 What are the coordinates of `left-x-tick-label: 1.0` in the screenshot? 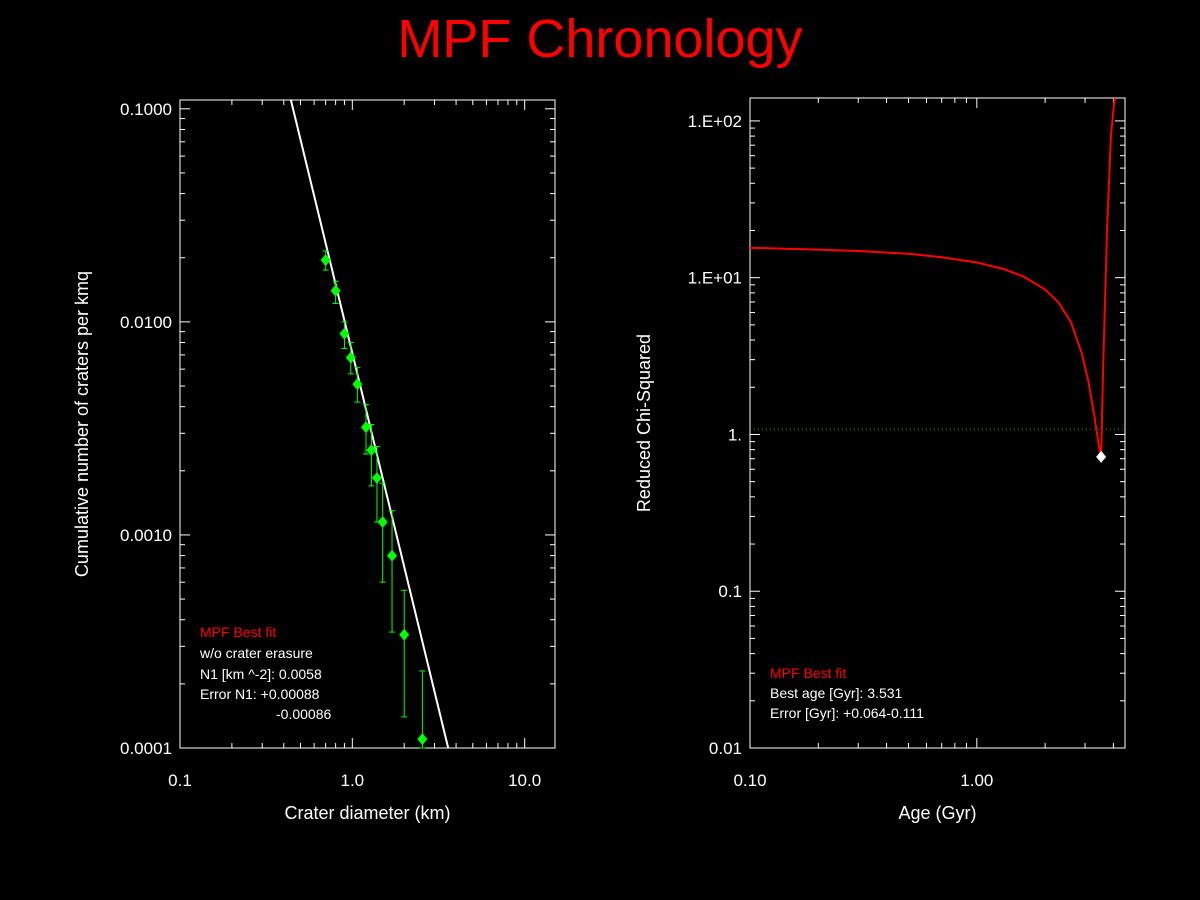 It's located at (353, 780).